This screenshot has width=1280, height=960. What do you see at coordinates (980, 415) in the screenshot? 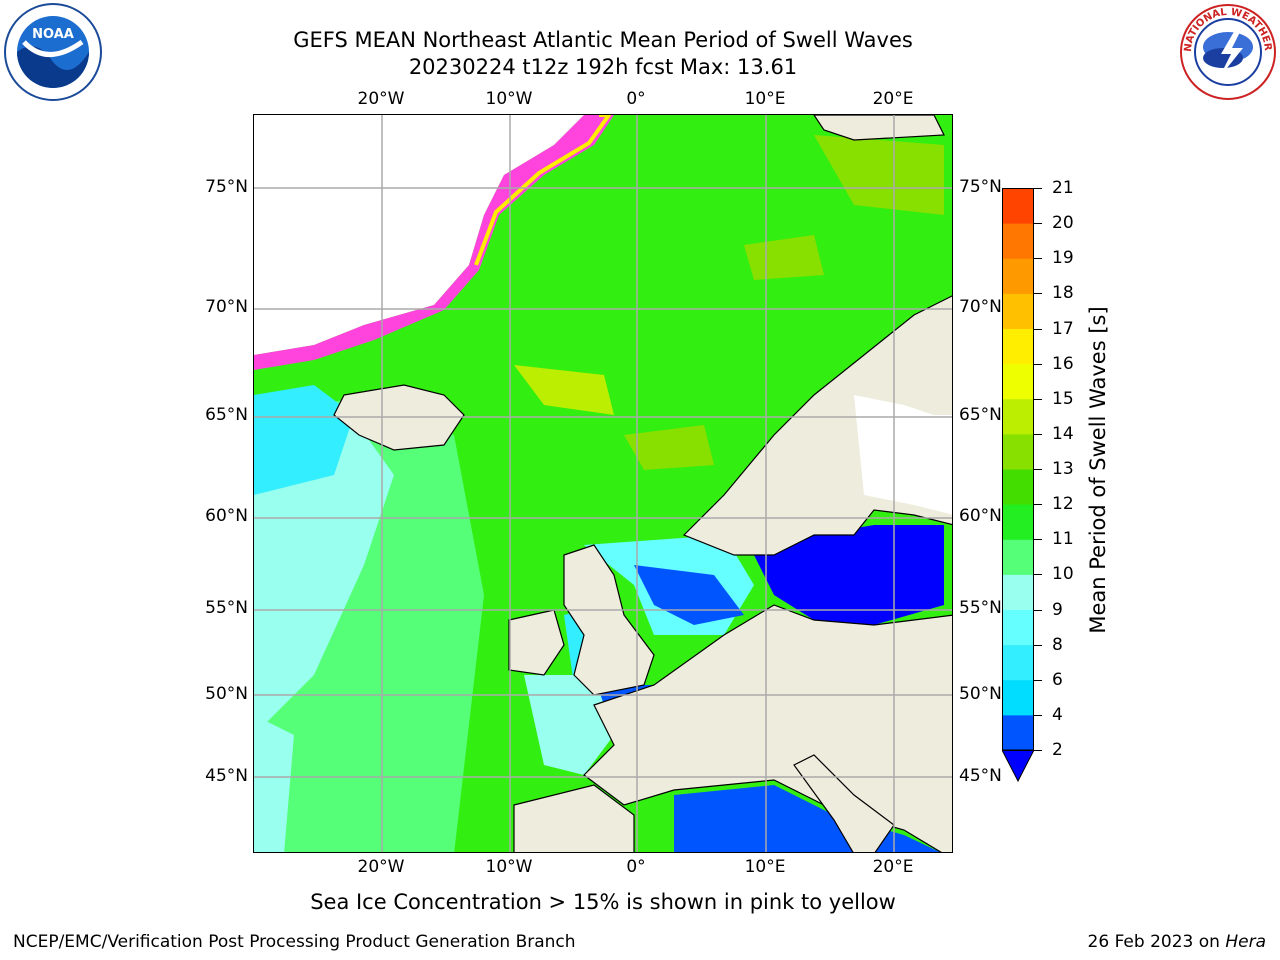
I see `lat-label-right: 65°N` at bounding box center [980, 415].